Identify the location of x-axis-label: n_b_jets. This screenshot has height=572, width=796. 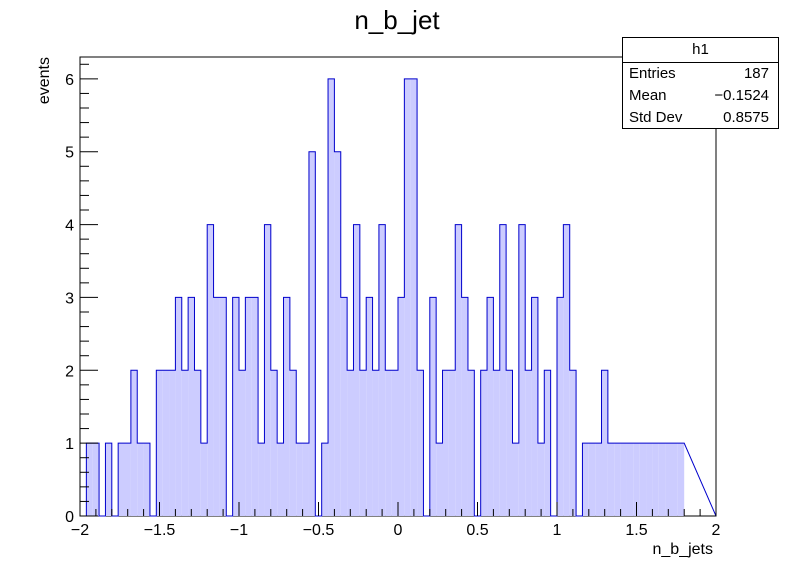
(683, 549).